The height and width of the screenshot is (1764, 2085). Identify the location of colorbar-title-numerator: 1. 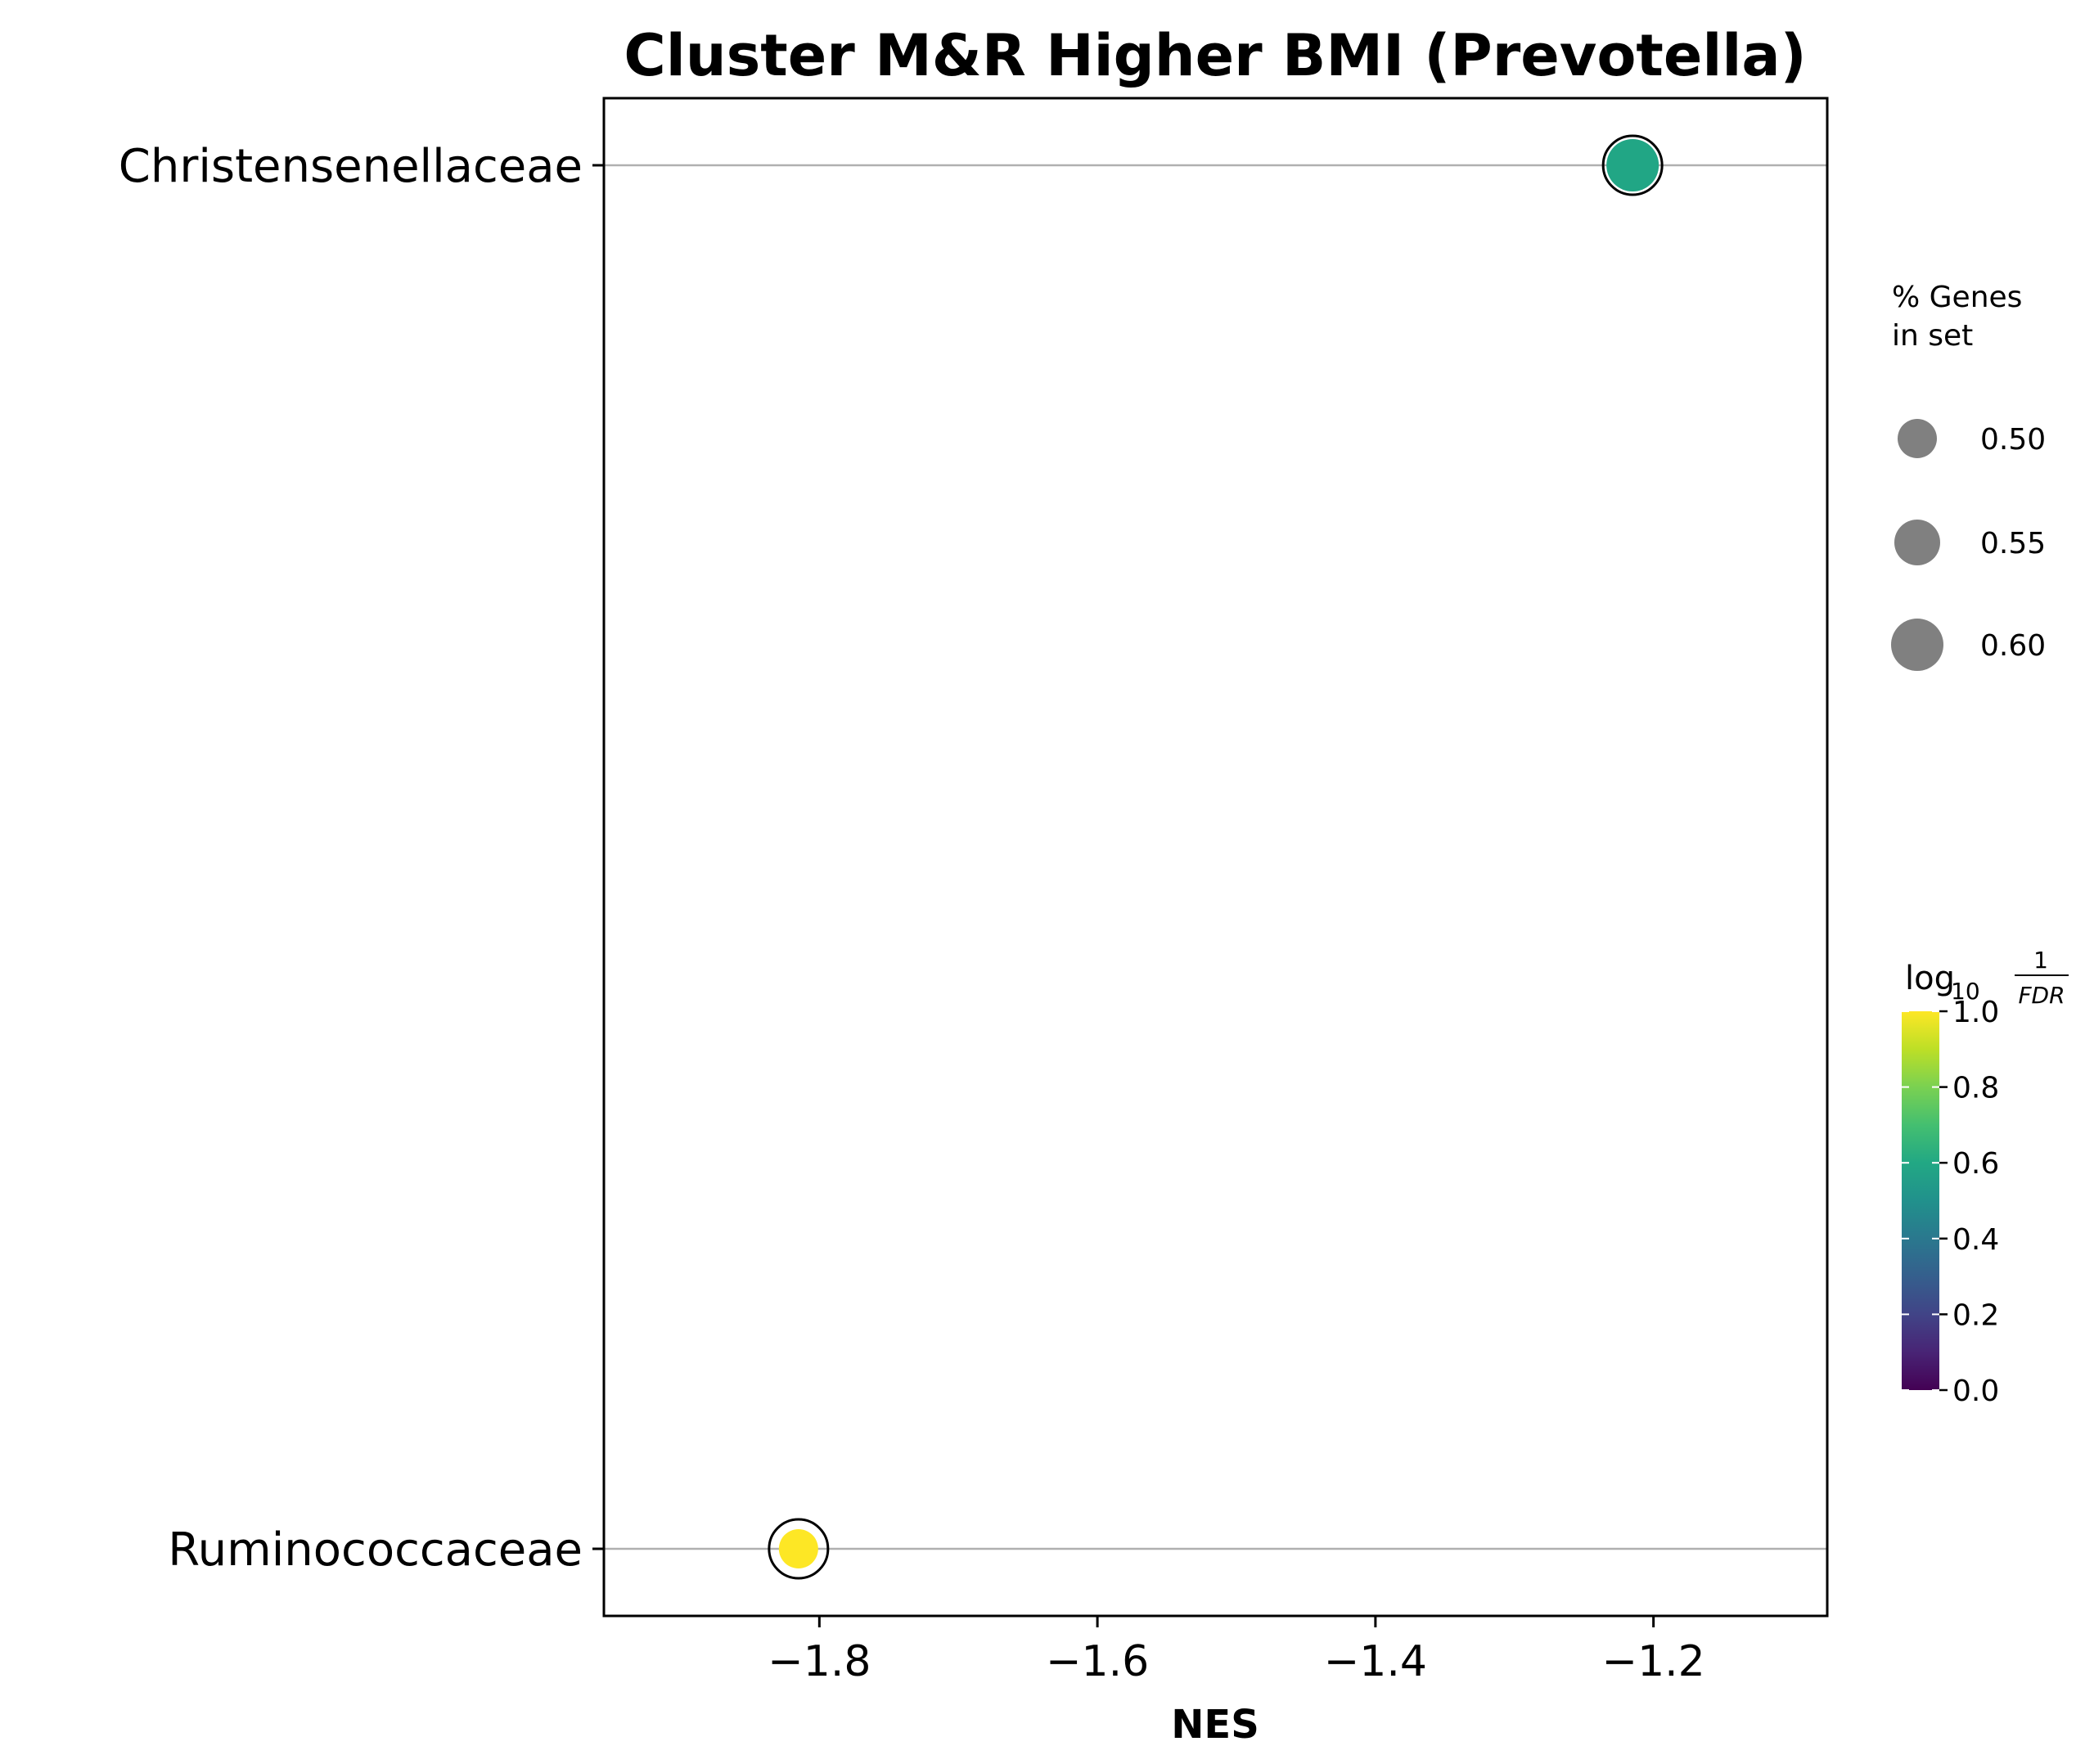
(2041, 961).